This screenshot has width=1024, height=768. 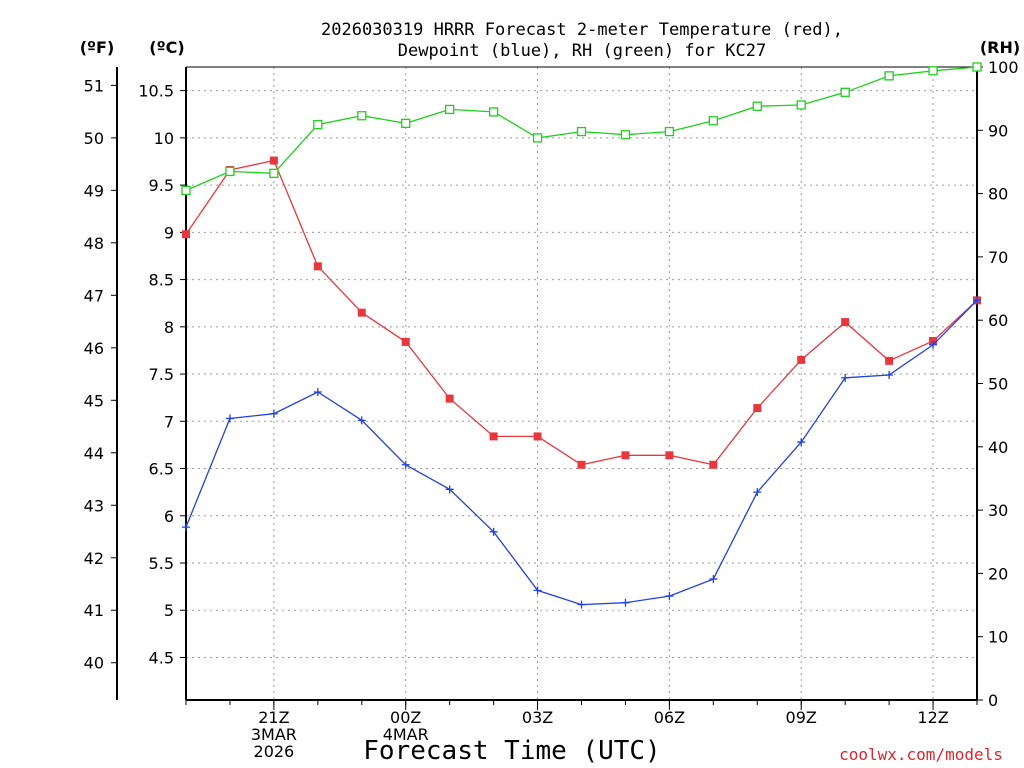 I want to click on rh-tick-label: 60, so click(x=998, y=320).